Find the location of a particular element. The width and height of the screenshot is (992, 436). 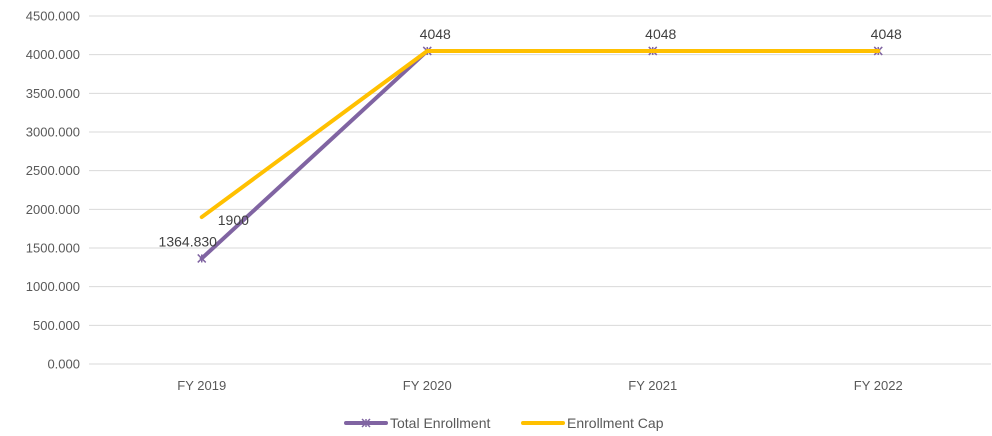

y-tick-label: 500.000 is located at coordinates (56, 325).